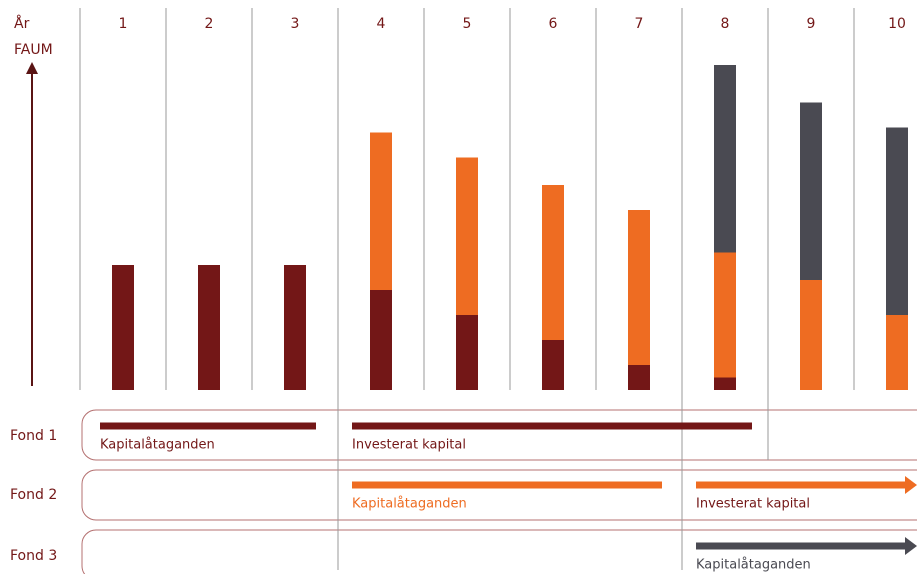  What do you see at coordinates (897, 24) in the screenshot?
I see `x-tick-label: 10` at bounding box center [897, 24].